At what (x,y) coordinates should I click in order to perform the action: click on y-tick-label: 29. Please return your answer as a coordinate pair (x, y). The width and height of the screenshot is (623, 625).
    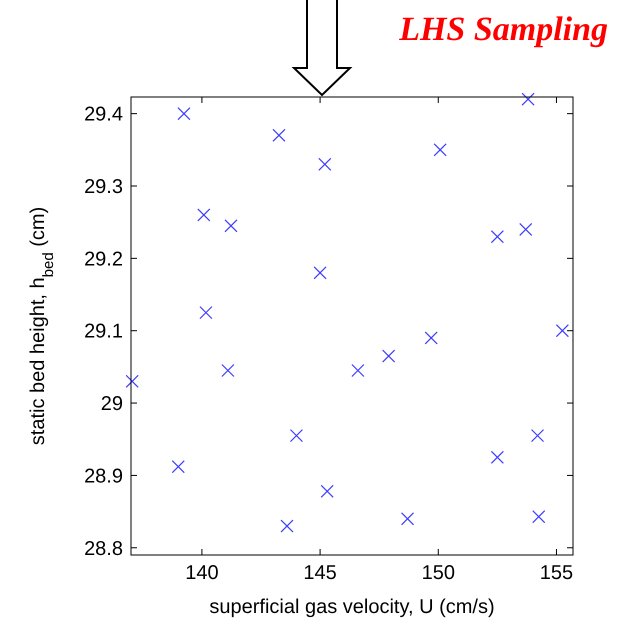
    Looking at the image, I should click on (111, 404).